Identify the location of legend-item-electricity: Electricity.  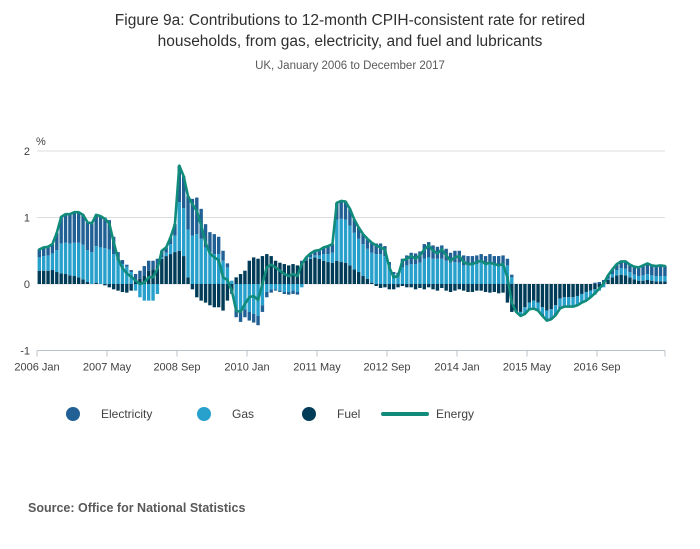
(109, 414).